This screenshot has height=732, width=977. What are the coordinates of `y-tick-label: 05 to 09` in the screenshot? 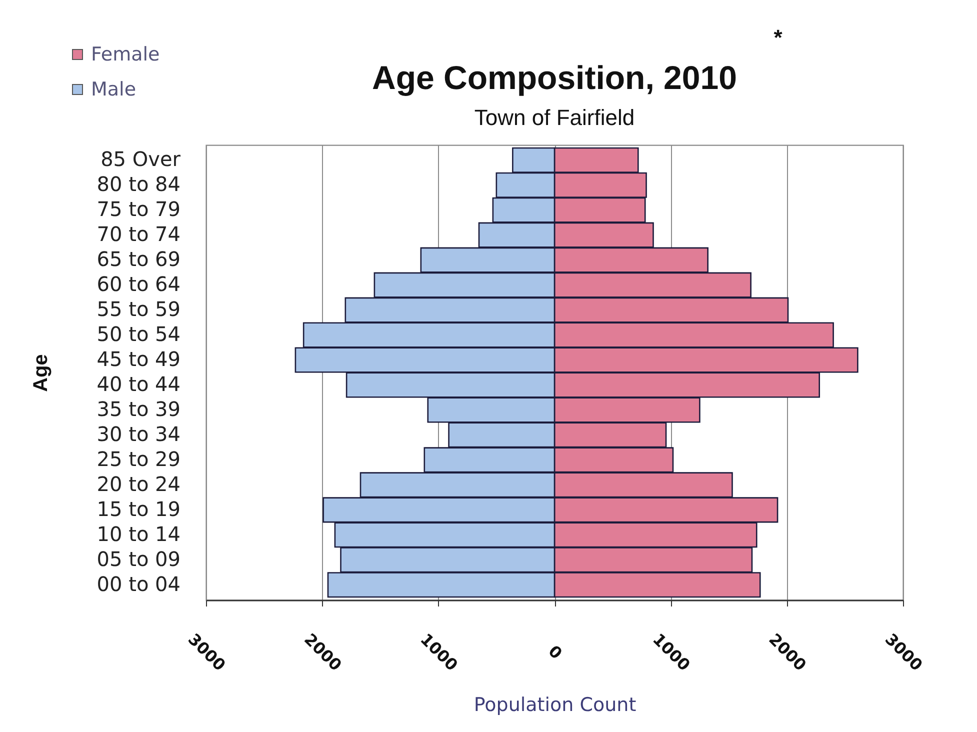 It's located at (138, 558).